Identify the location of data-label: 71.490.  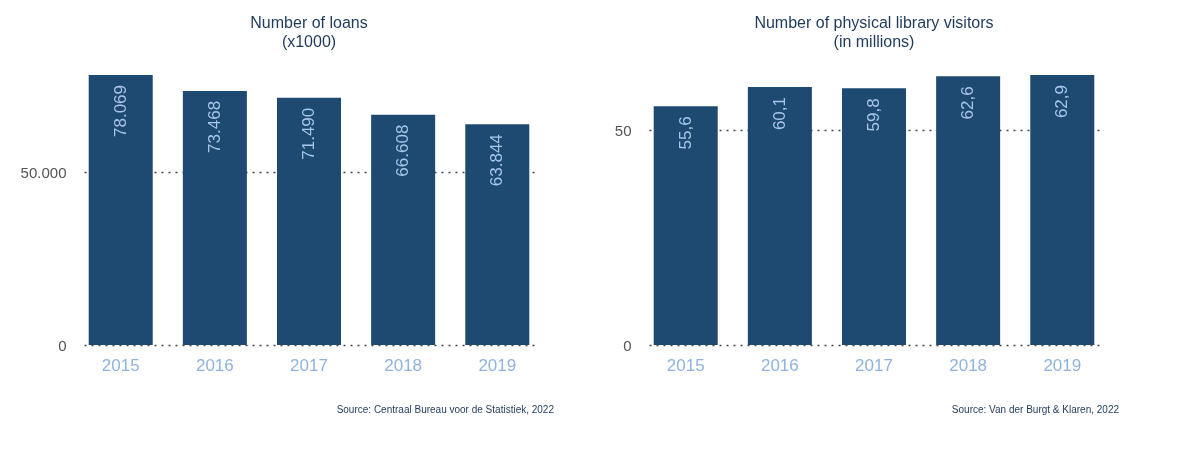
(308, 133).